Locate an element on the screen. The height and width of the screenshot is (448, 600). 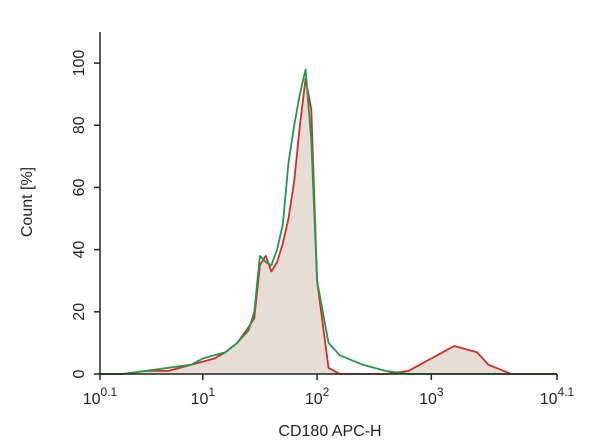
x-tick-label: 100.1 is located at coordinates (100, 396).